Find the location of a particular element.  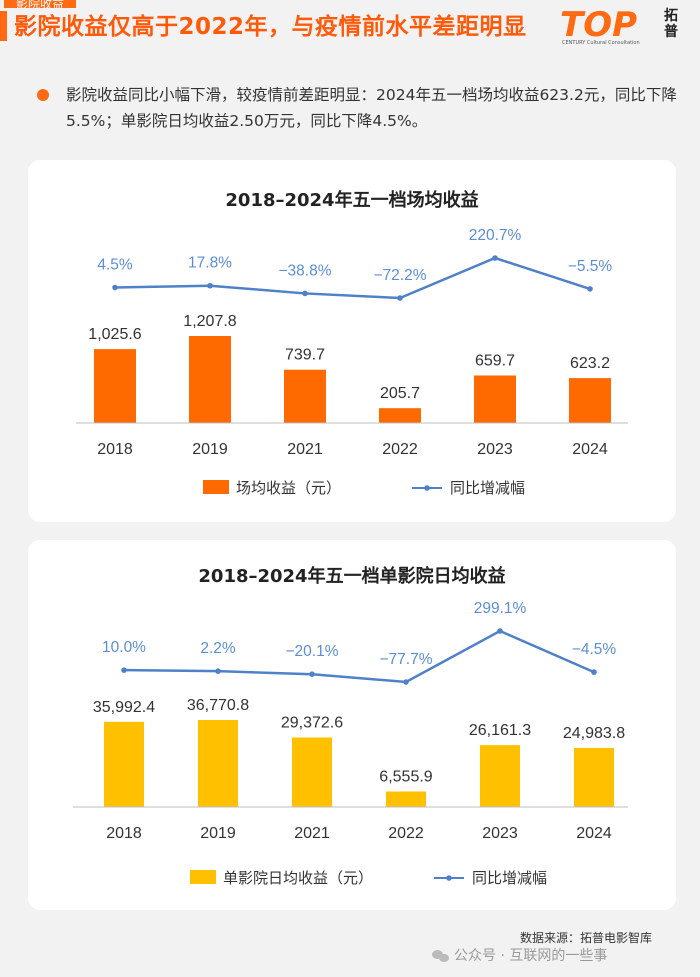

growth-label: 4.5% is located at coordinates (115, 265).